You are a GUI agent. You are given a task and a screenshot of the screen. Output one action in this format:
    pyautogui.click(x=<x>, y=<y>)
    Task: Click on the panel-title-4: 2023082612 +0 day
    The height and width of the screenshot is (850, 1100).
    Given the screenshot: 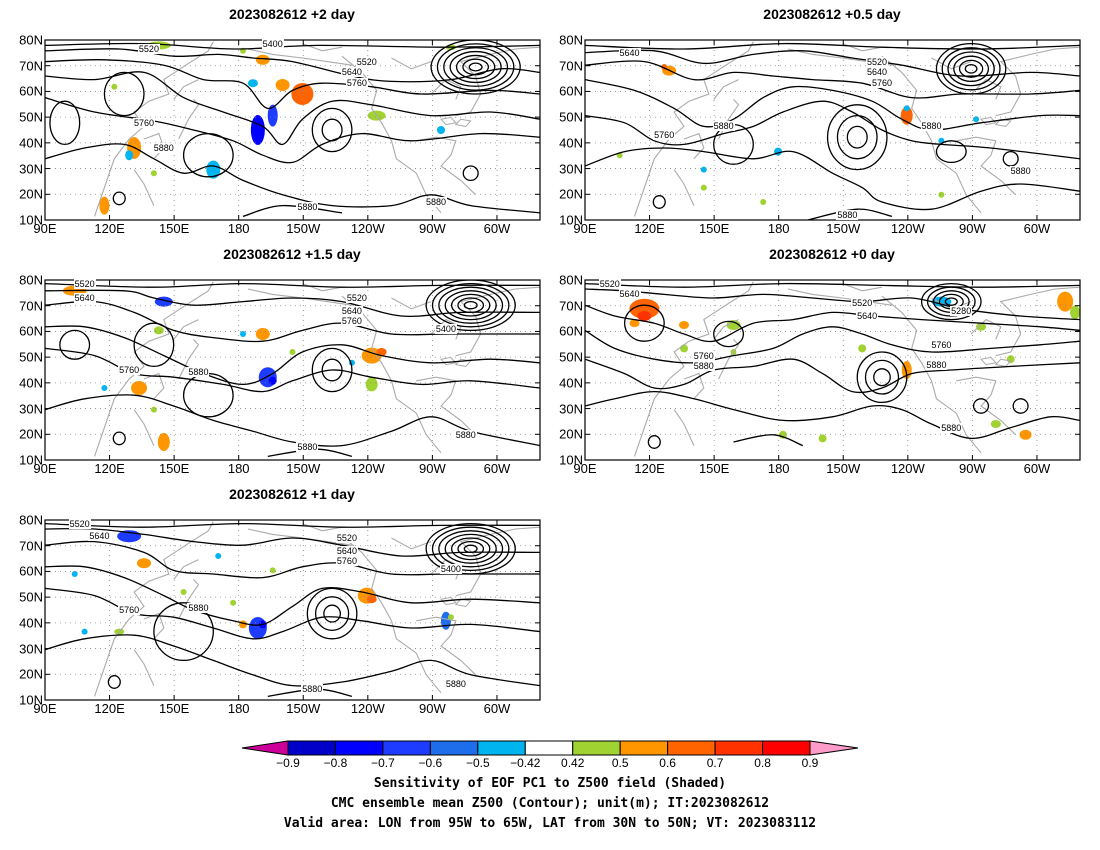 What is the action you would take?
    pyautogui.click(x=832, y=254)
    